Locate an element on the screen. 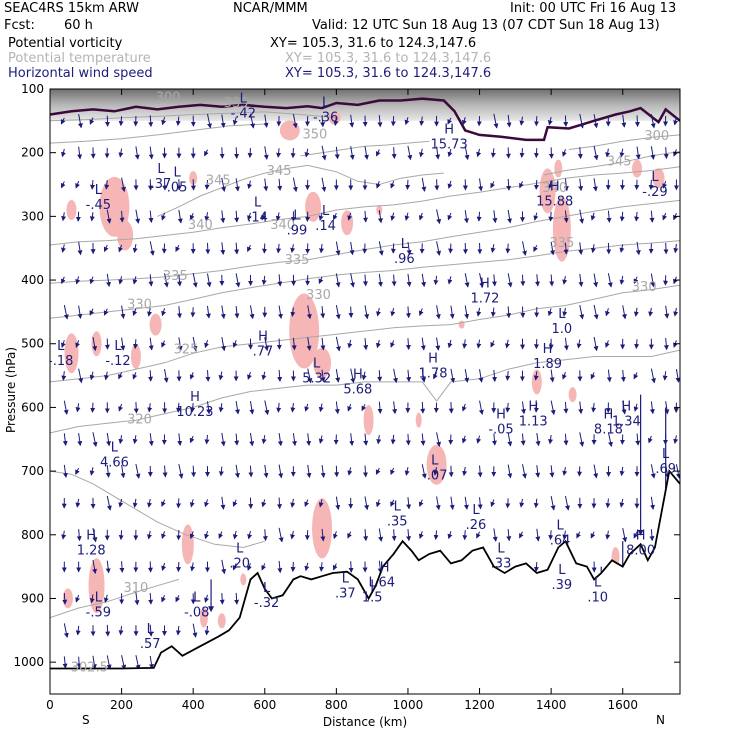 Image resolution: width=740 pixels, height=740 pixels. extremum-value: .37 is located at coordinates (161, 184).